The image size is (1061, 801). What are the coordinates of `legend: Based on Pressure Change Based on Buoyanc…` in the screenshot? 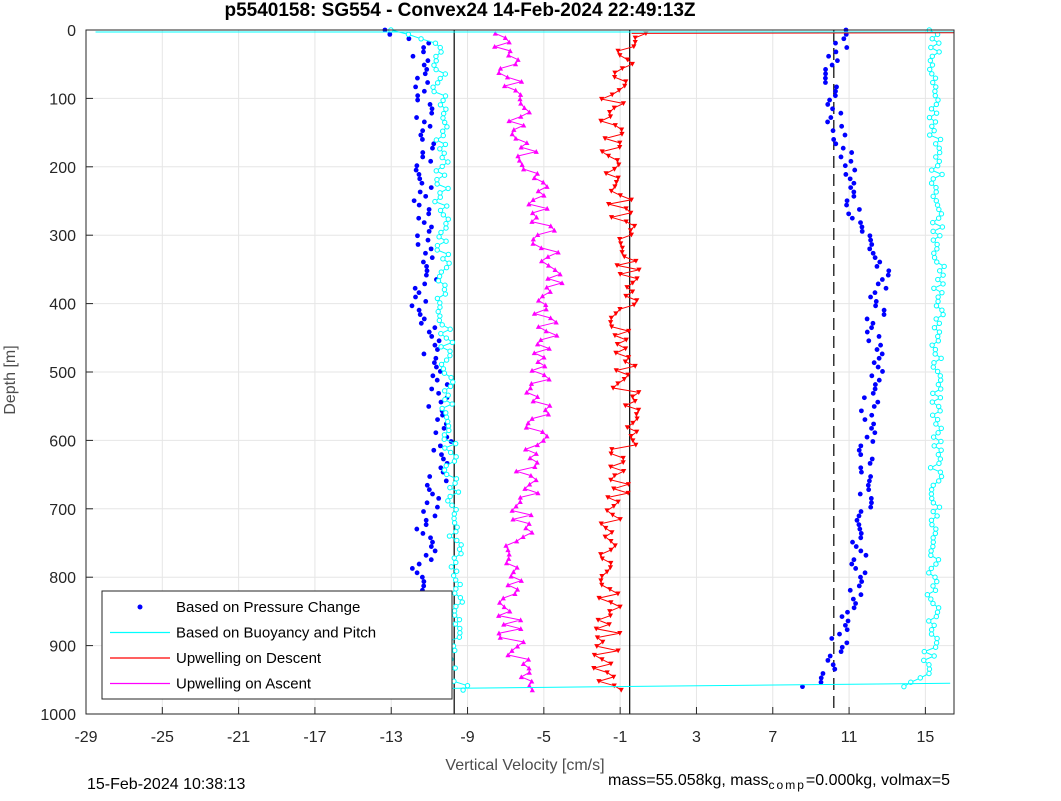 It's located at (277, 645).